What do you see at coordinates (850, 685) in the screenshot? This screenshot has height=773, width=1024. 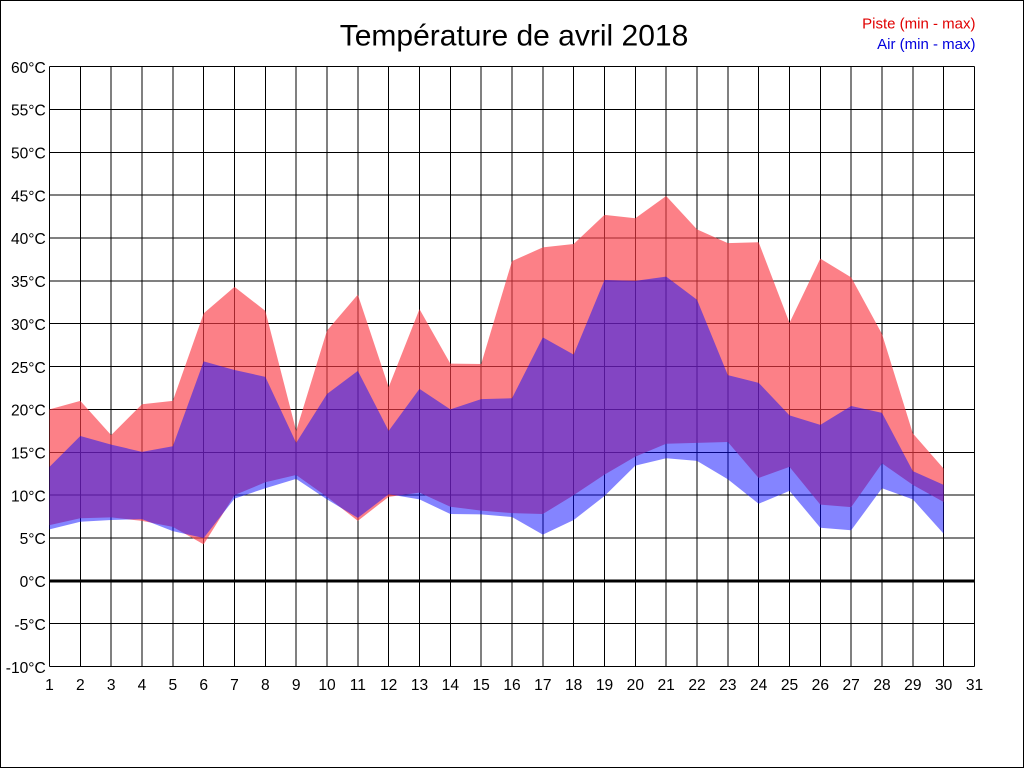 I see `svg-text: 27` at bounding box center [850, 685].